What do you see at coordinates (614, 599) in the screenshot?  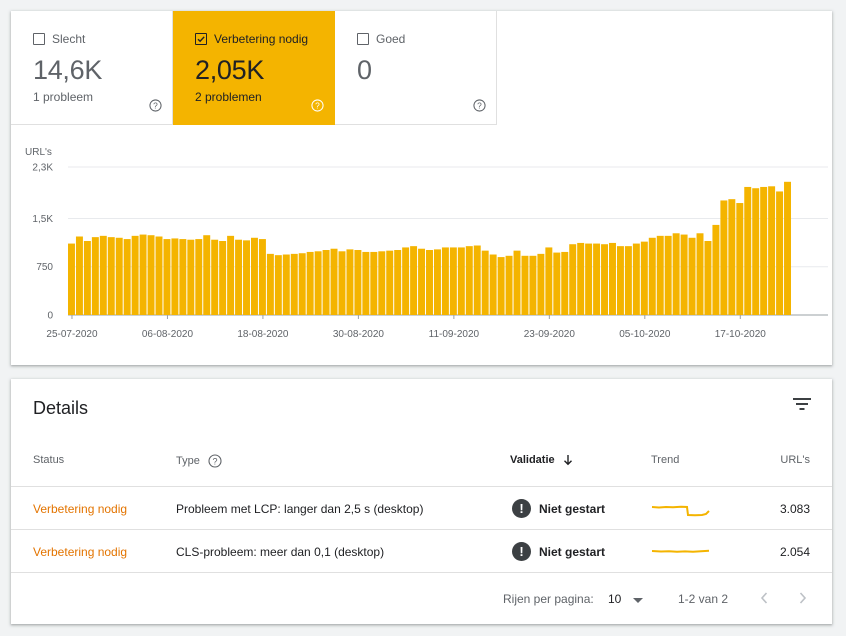 I see `rows-per-page-select: 10` at bounding box center [614, 599].